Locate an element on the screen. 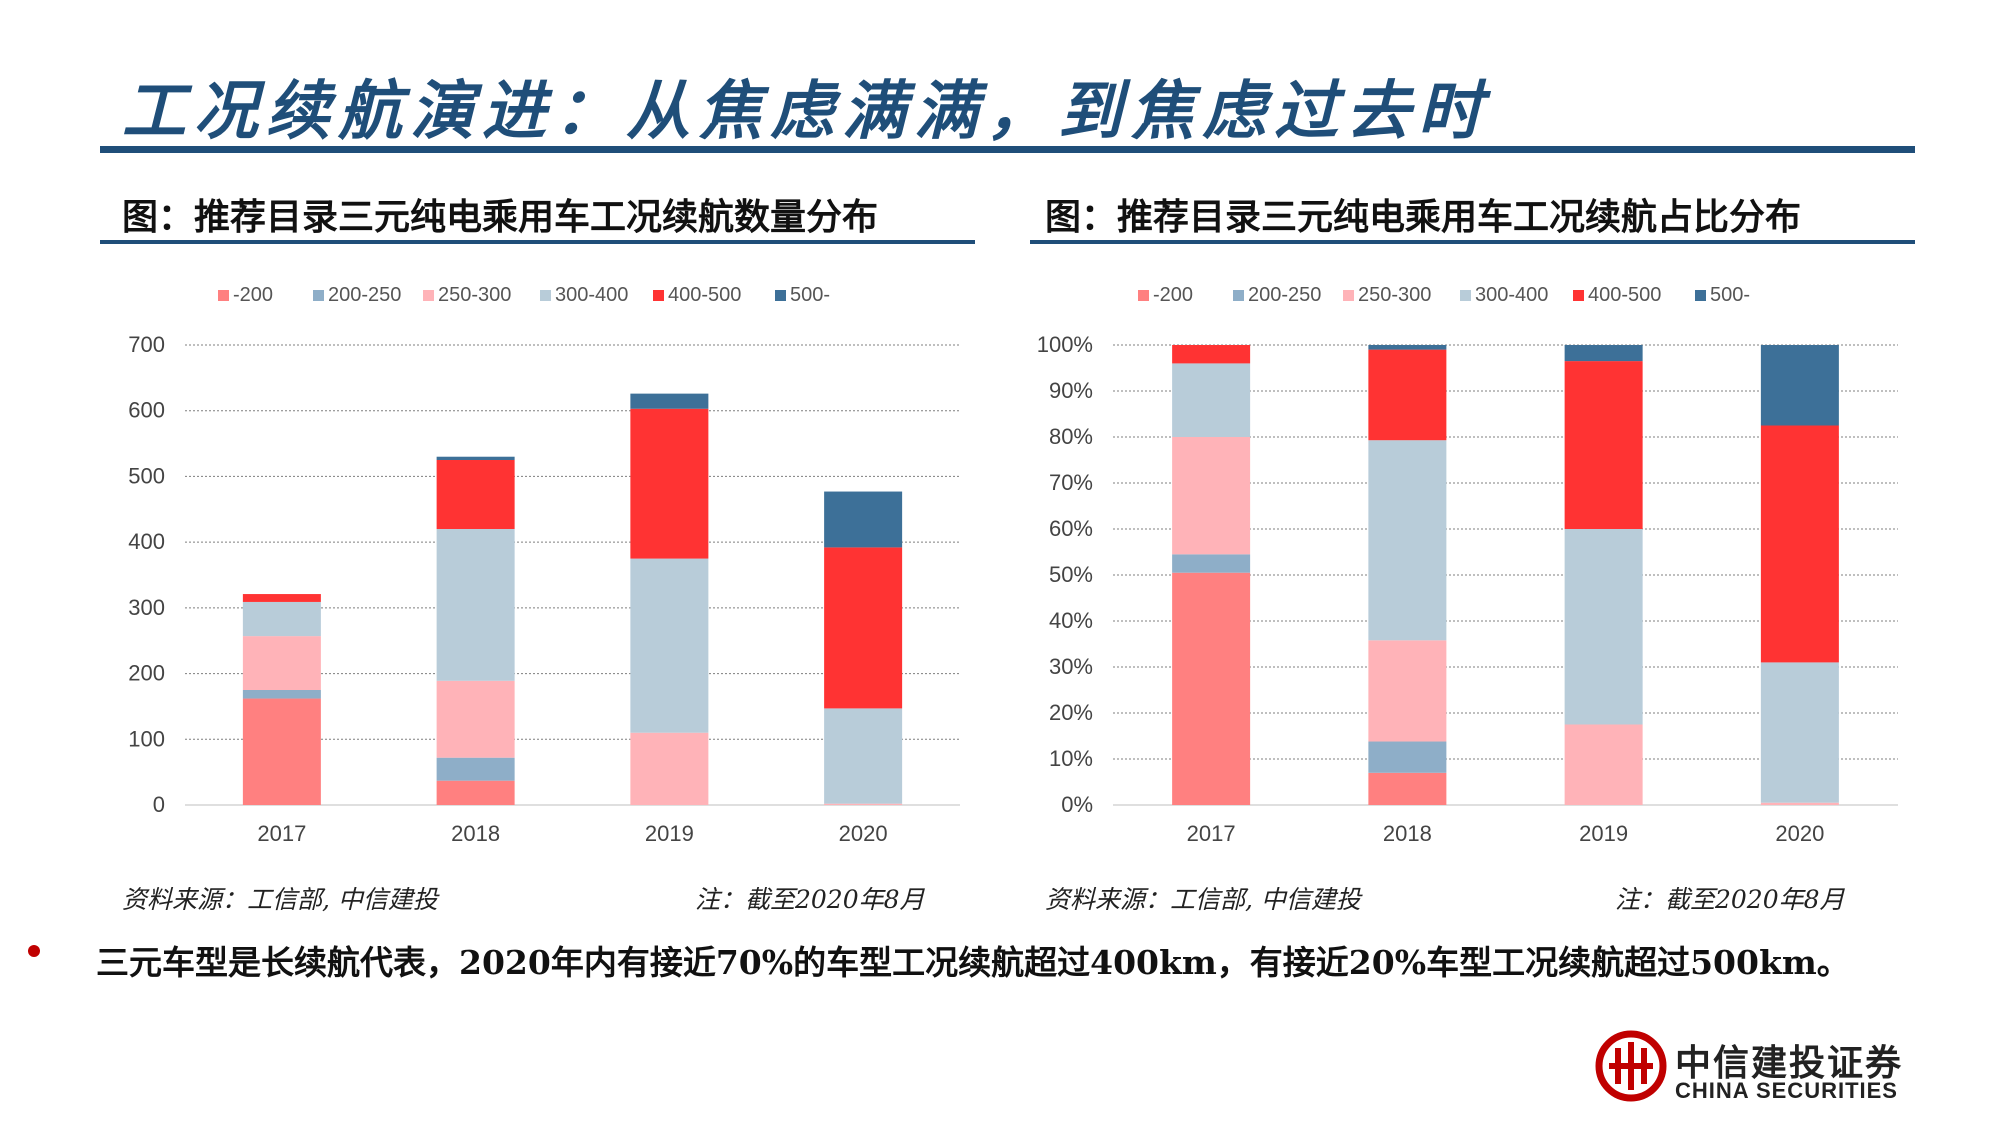 This screenshot has width=2000, height=1125. y-tick-label: 100% is located at coordinates (1065, 344).